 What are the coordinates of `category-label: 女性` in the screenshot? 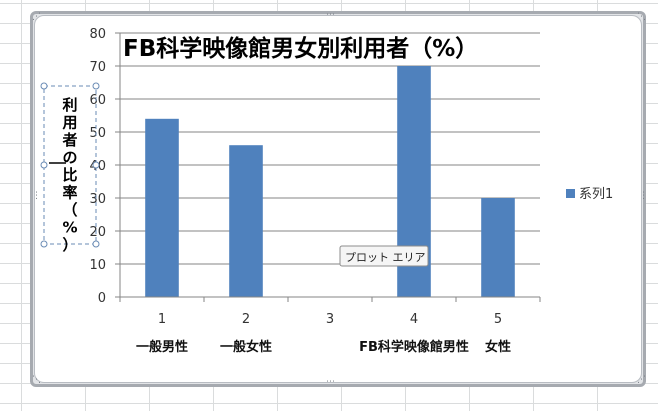 It's located at (498, 347).